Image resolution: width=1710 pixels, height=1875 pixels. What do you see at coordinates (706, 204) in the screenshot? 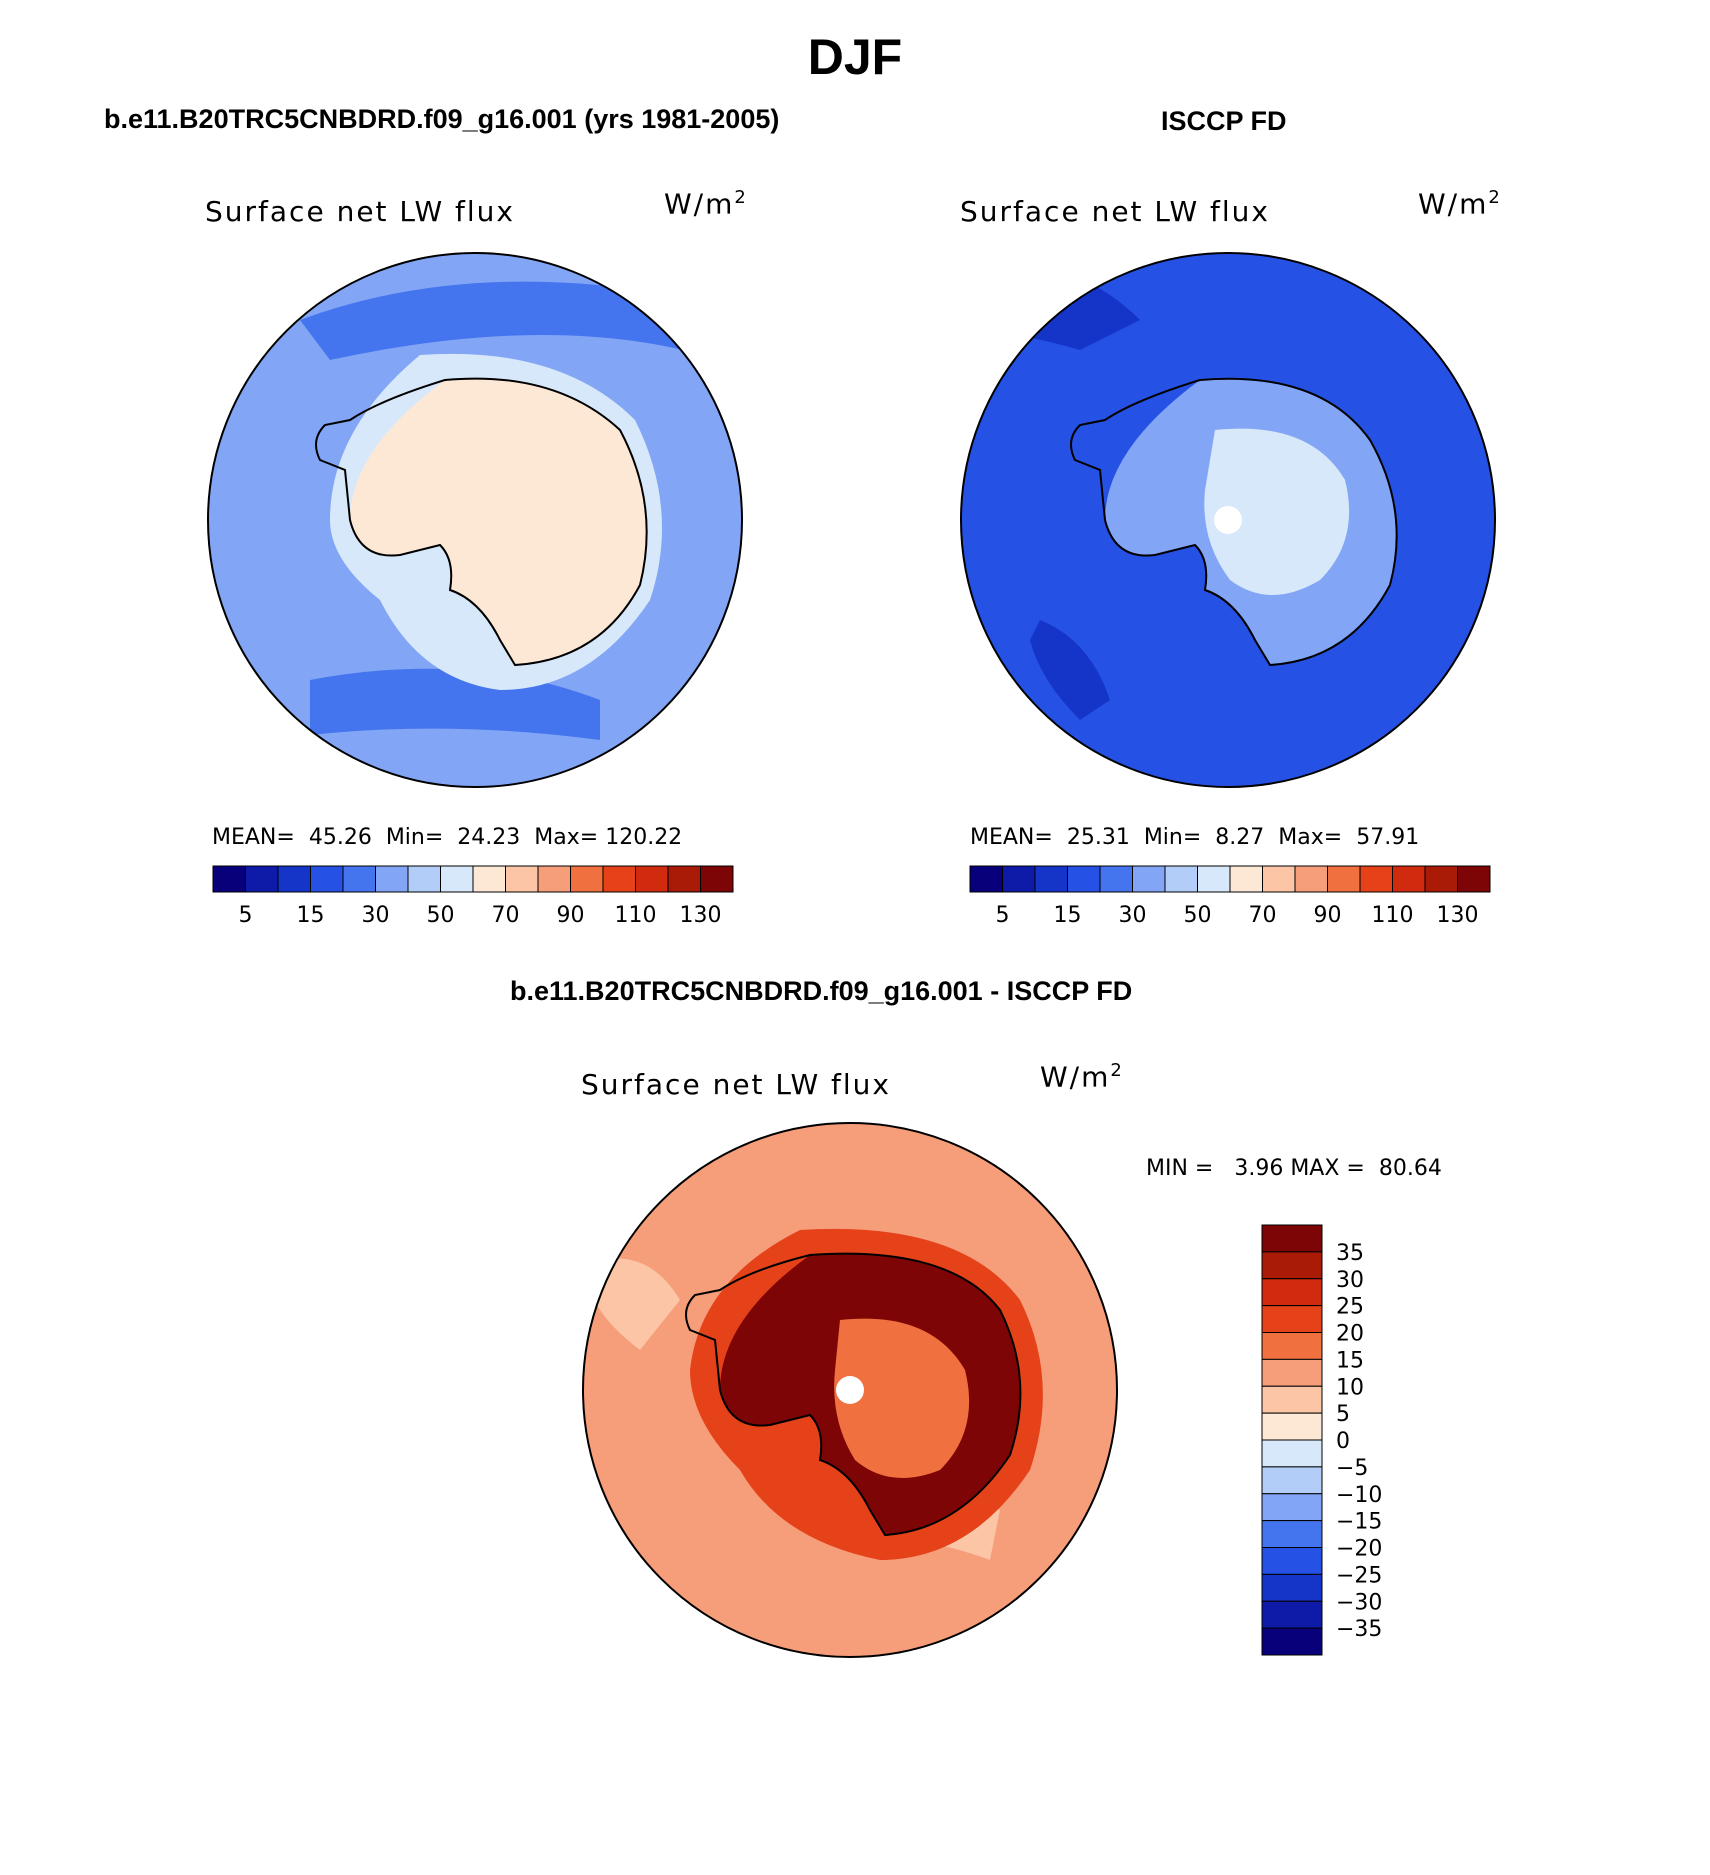
I see `panel-1-units: W/m2` at bounding box center [706, 204].